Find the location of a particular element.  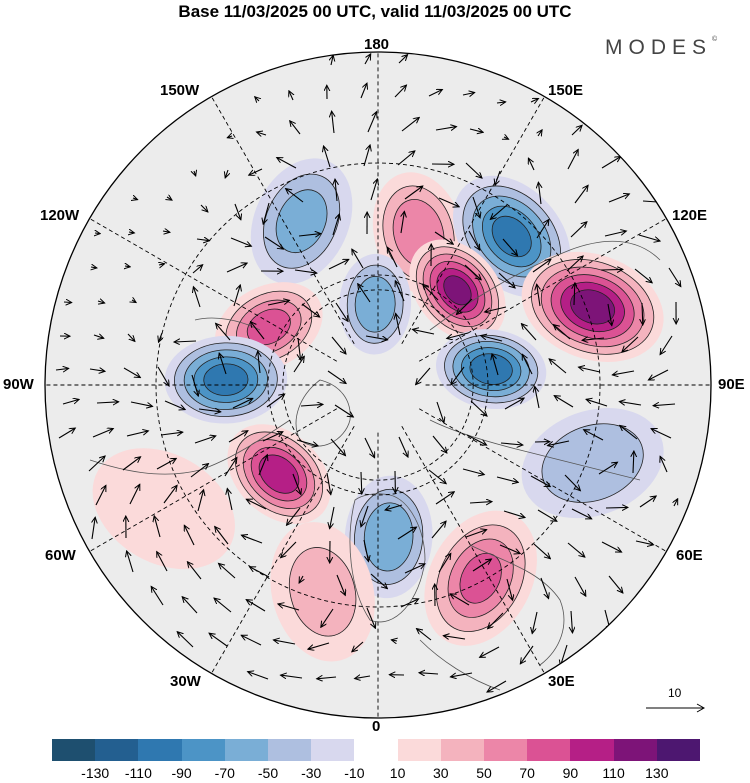

lon-label-180: 180 is located at coordinates (377, 44).